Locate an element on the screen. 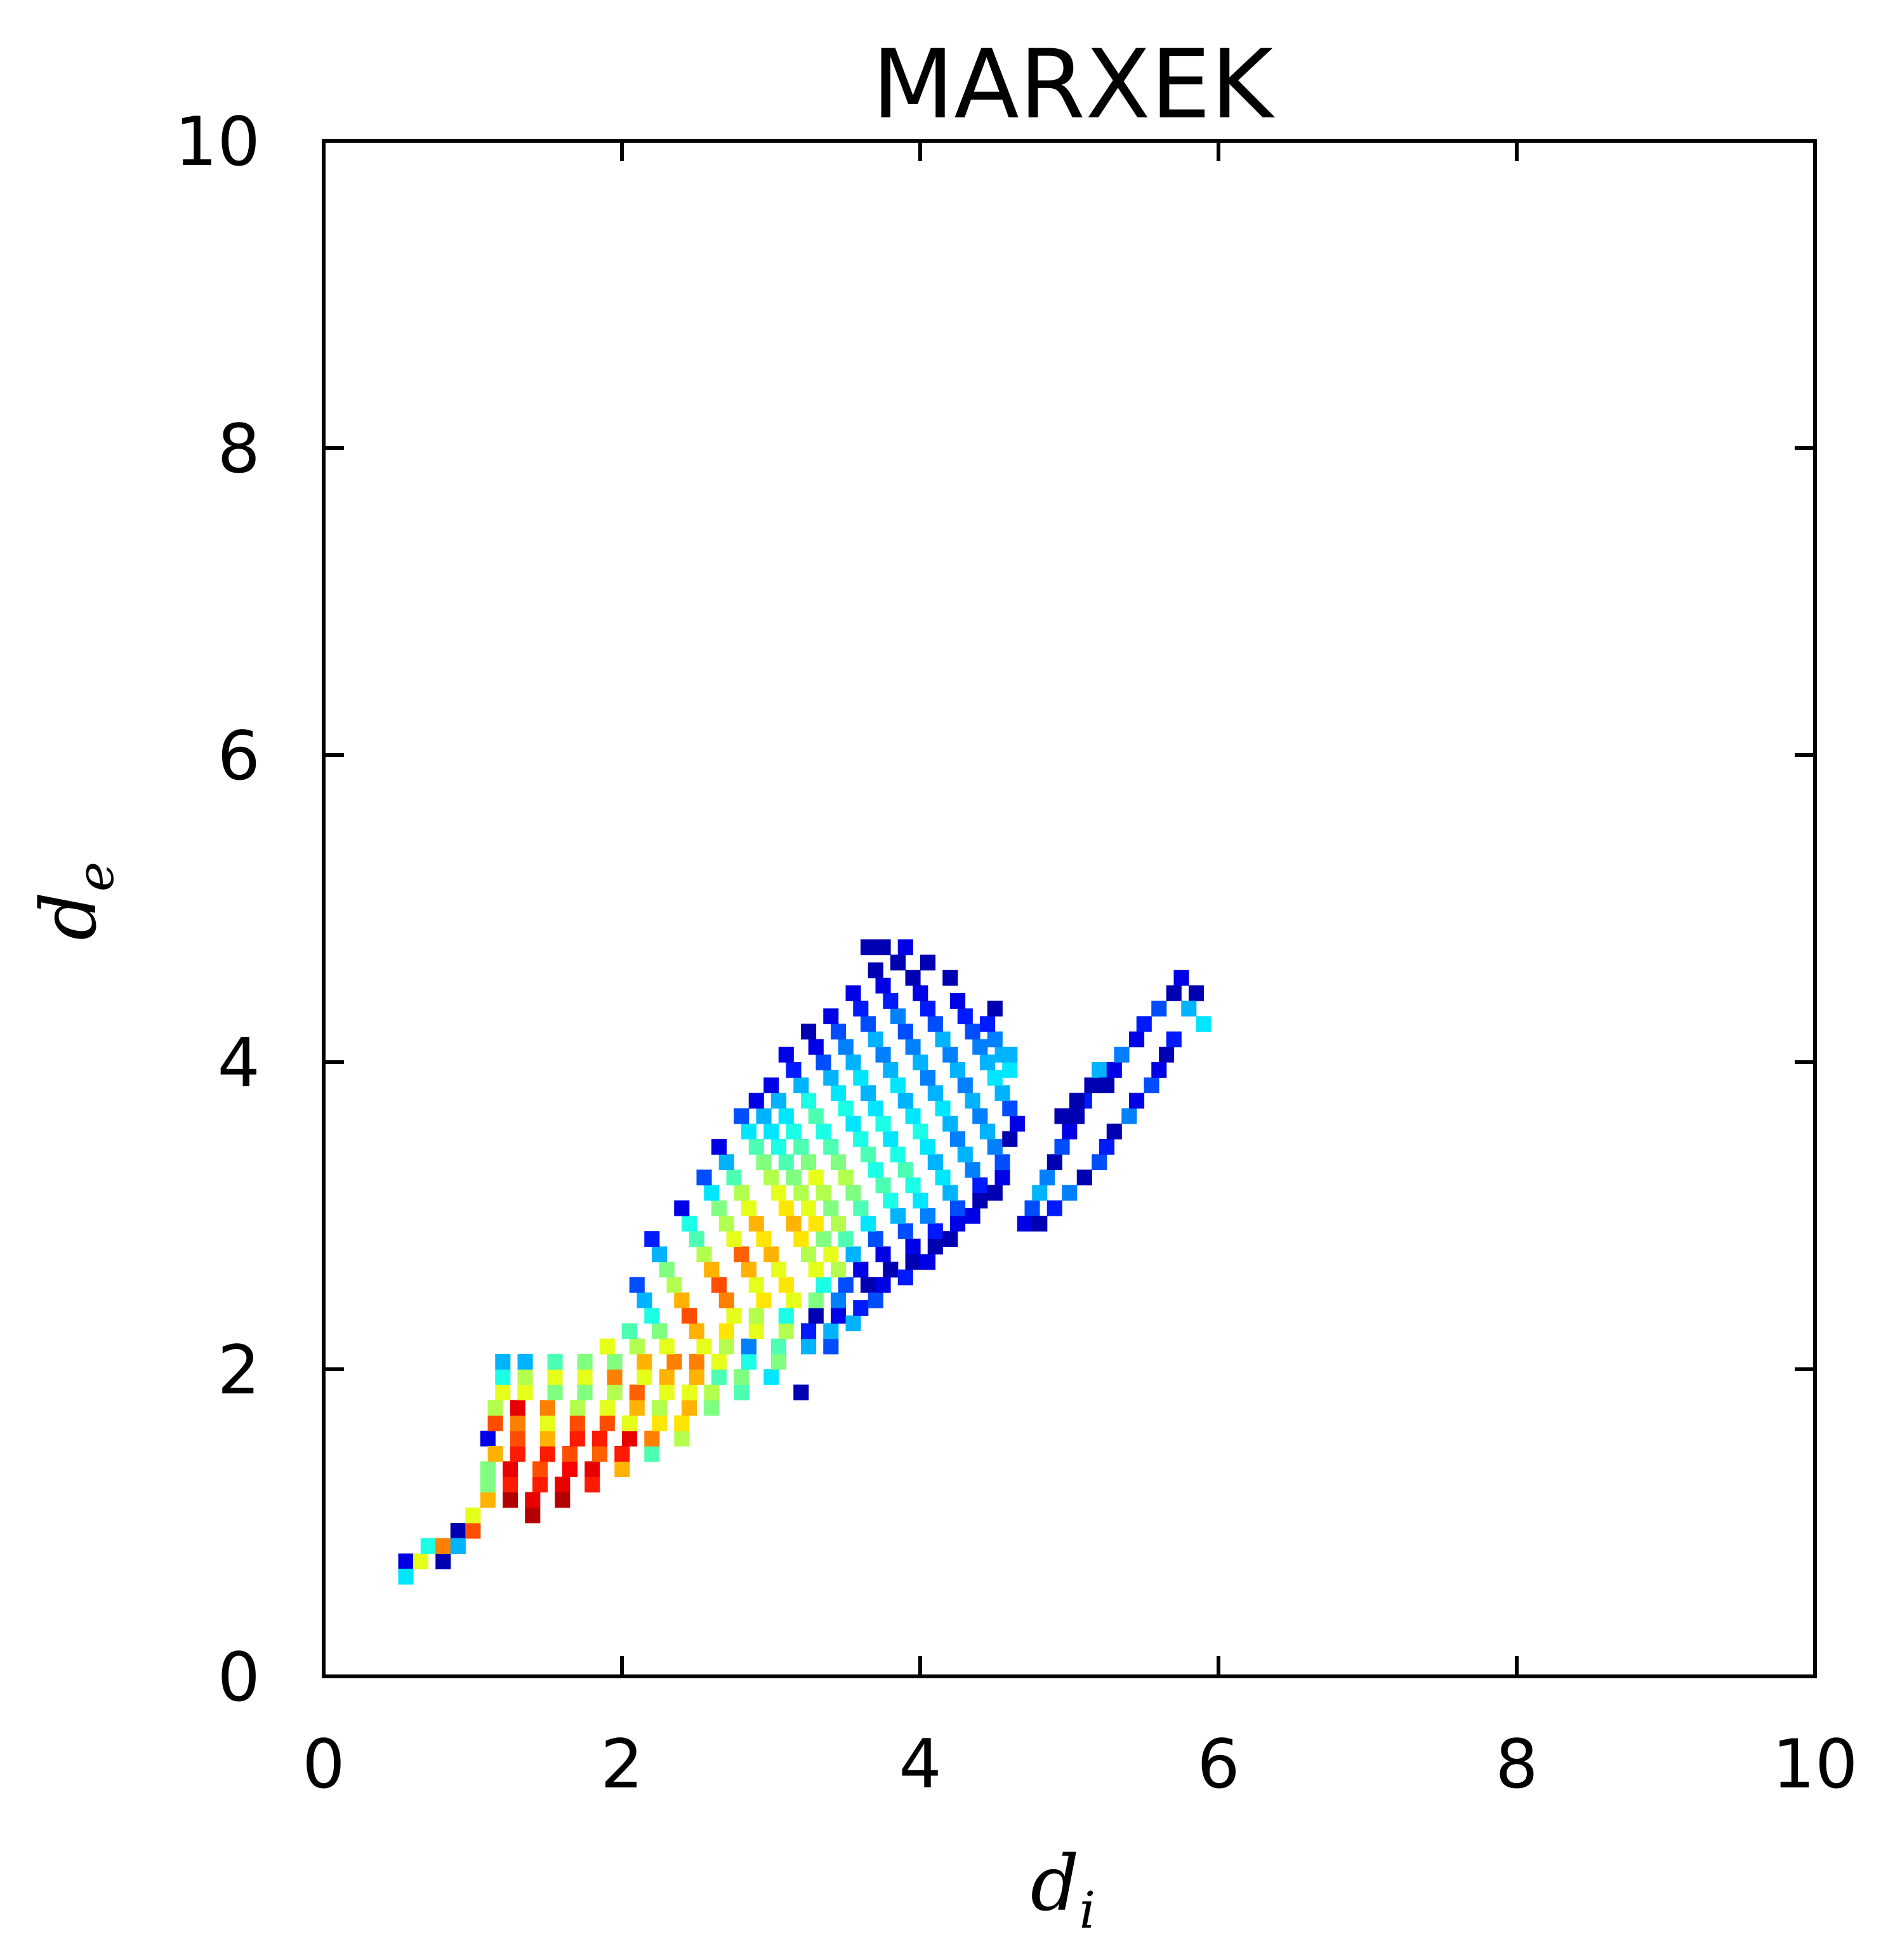  y-tick-label: 6 is located at coordinates (239, 756).